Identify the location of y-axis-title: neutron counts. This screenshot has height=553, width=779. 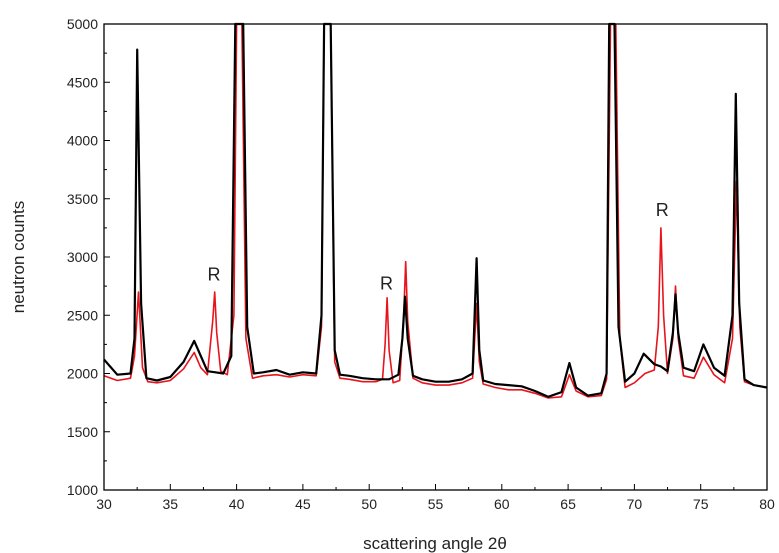
(18, 257).